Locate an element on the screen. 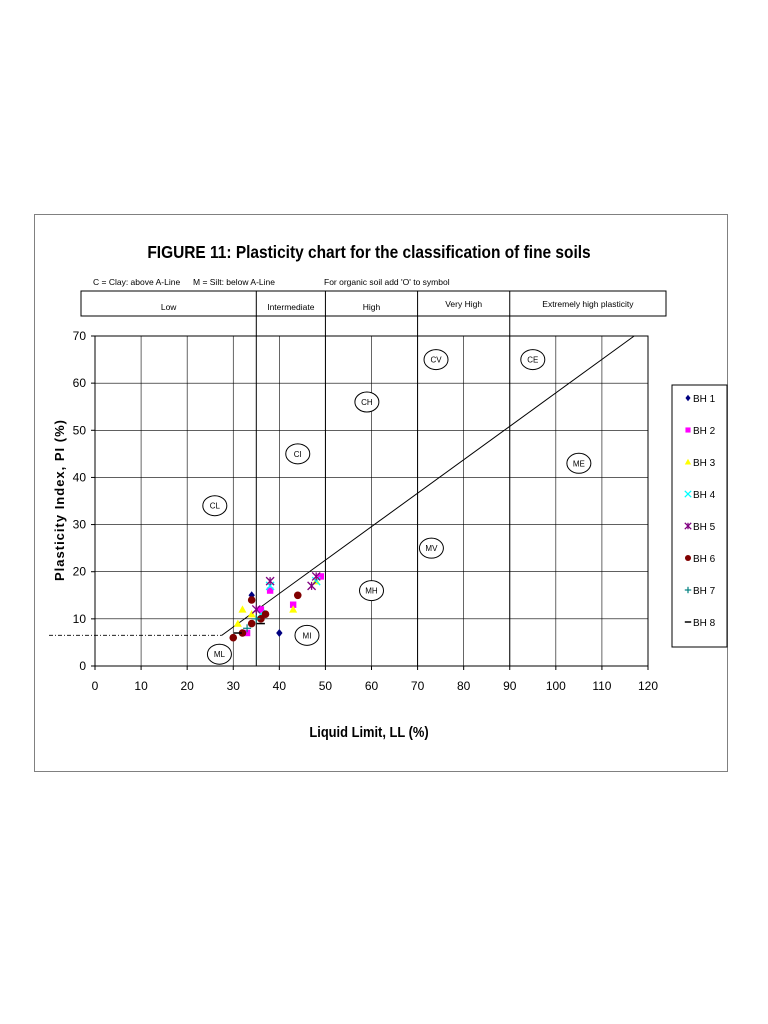  legend-label: BH 6 is located at coordinates (704, 559).